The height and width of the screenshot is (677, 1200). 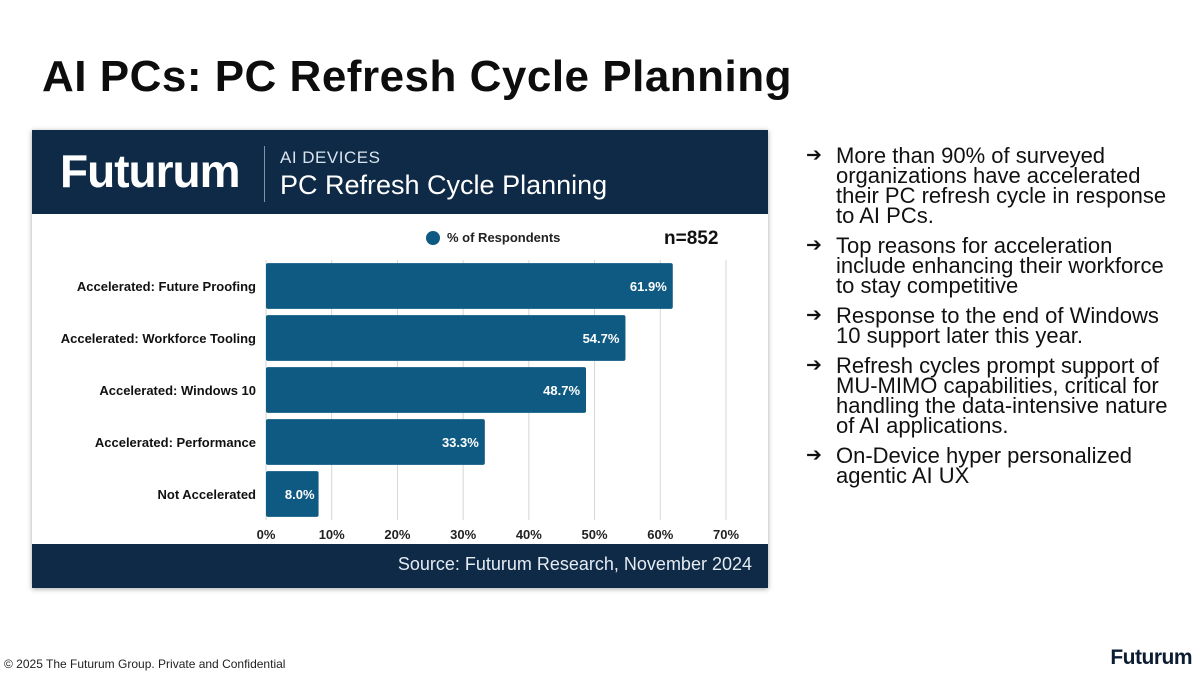 I want to click on data-label: 54.7%, so click(x=601, y=338).